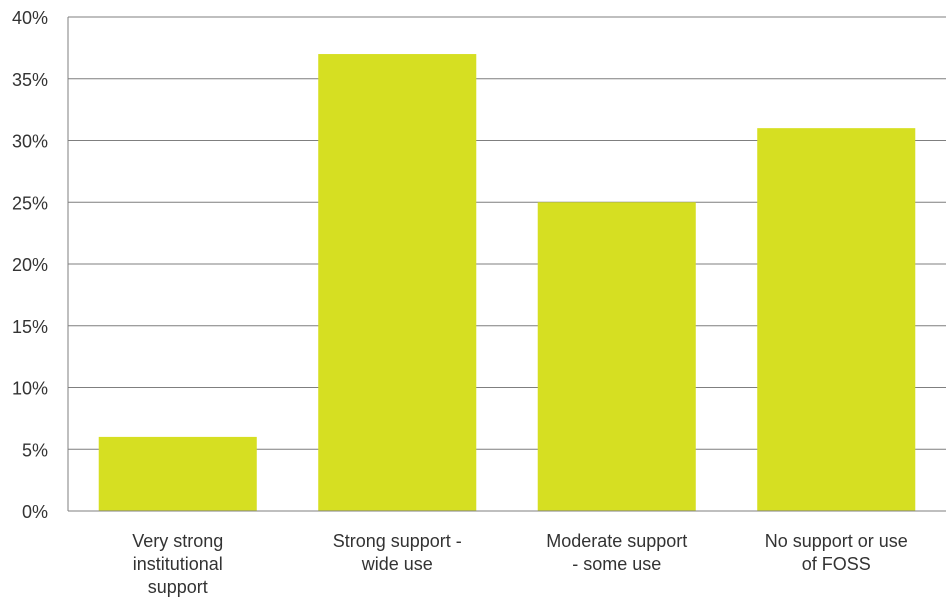 The height and width of the screenshot is (603, 948). What do you see at coordinates (30, 327) in the screenshot?
I see `y-tick-label: 15%` at bounding box center [30, 327].